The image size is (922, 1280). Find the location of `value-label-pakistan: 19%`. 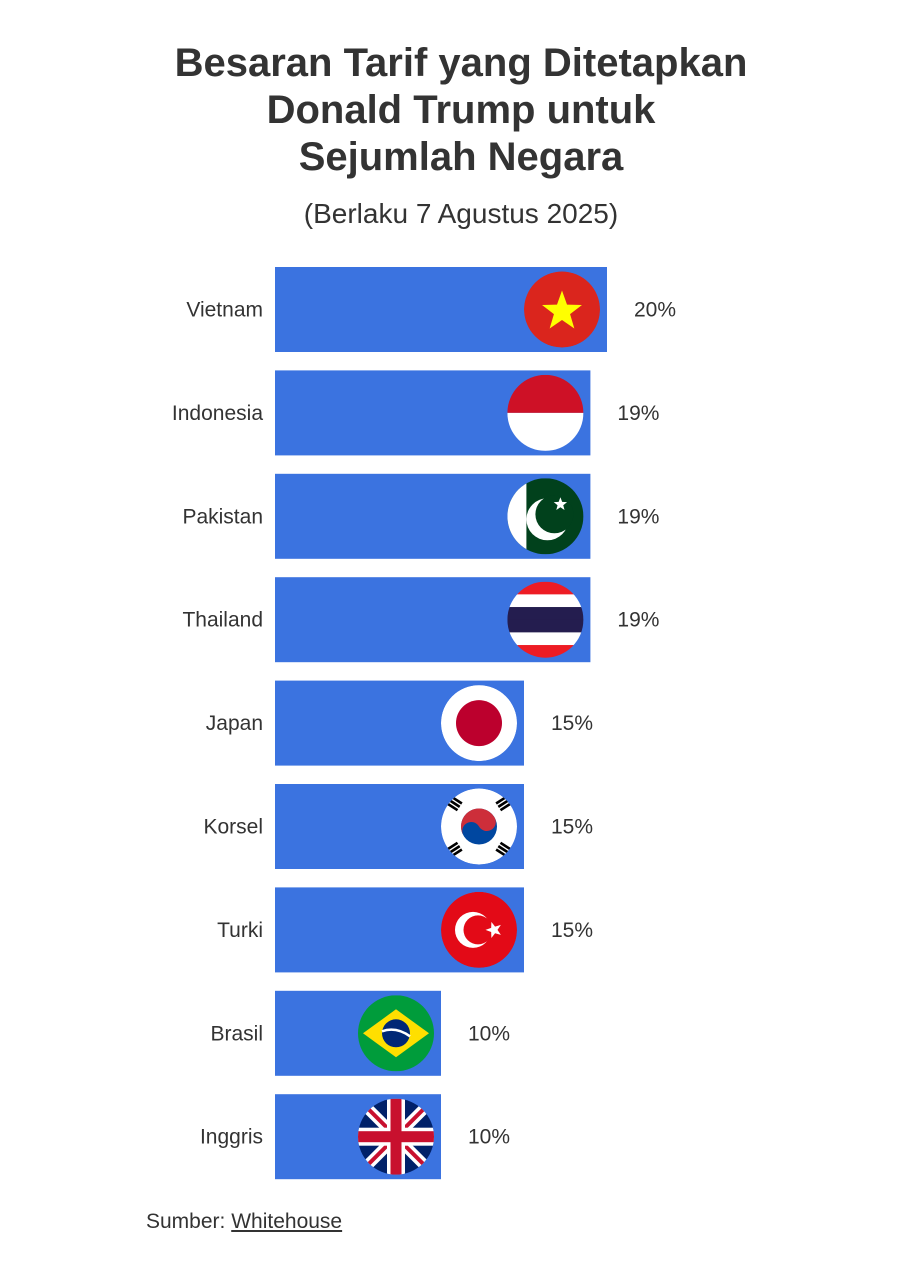

value-label-pakistan: 19% is located at coordinates (638, 516).